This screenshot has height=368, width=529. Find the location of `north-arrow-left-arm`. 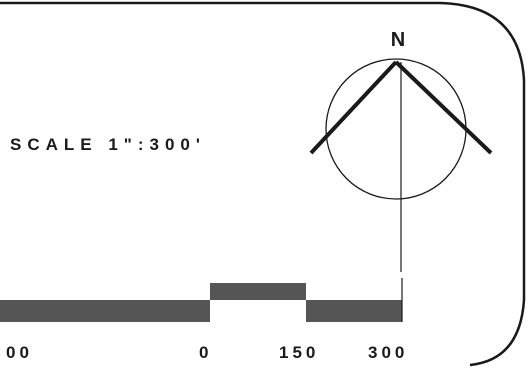

north-arrow-left-arm is located at coordinates (353, 107).